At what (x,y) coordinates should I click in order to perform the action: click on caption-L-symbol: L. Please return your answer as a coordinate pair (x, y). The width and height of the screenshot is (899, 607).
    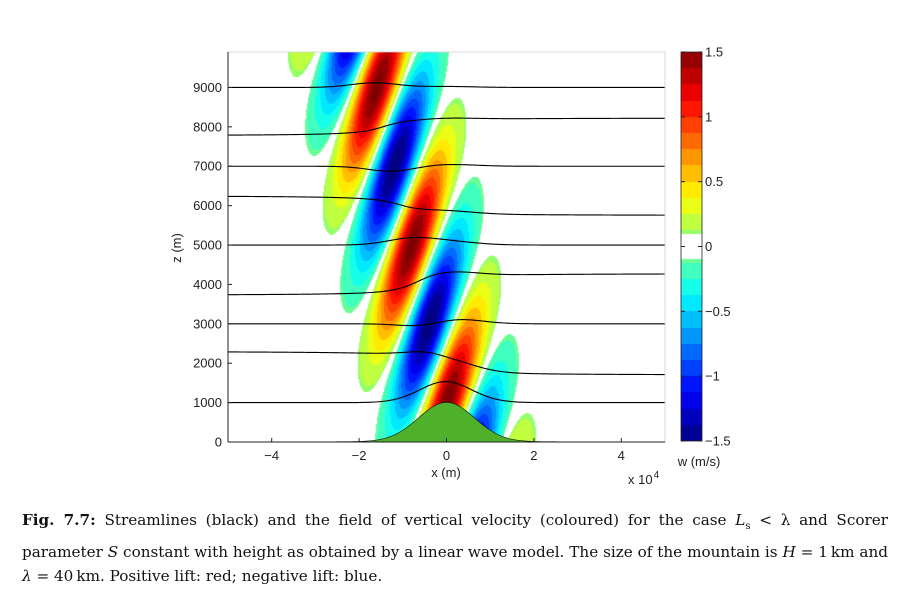
    Looking at the image, I should click on (740, 520).